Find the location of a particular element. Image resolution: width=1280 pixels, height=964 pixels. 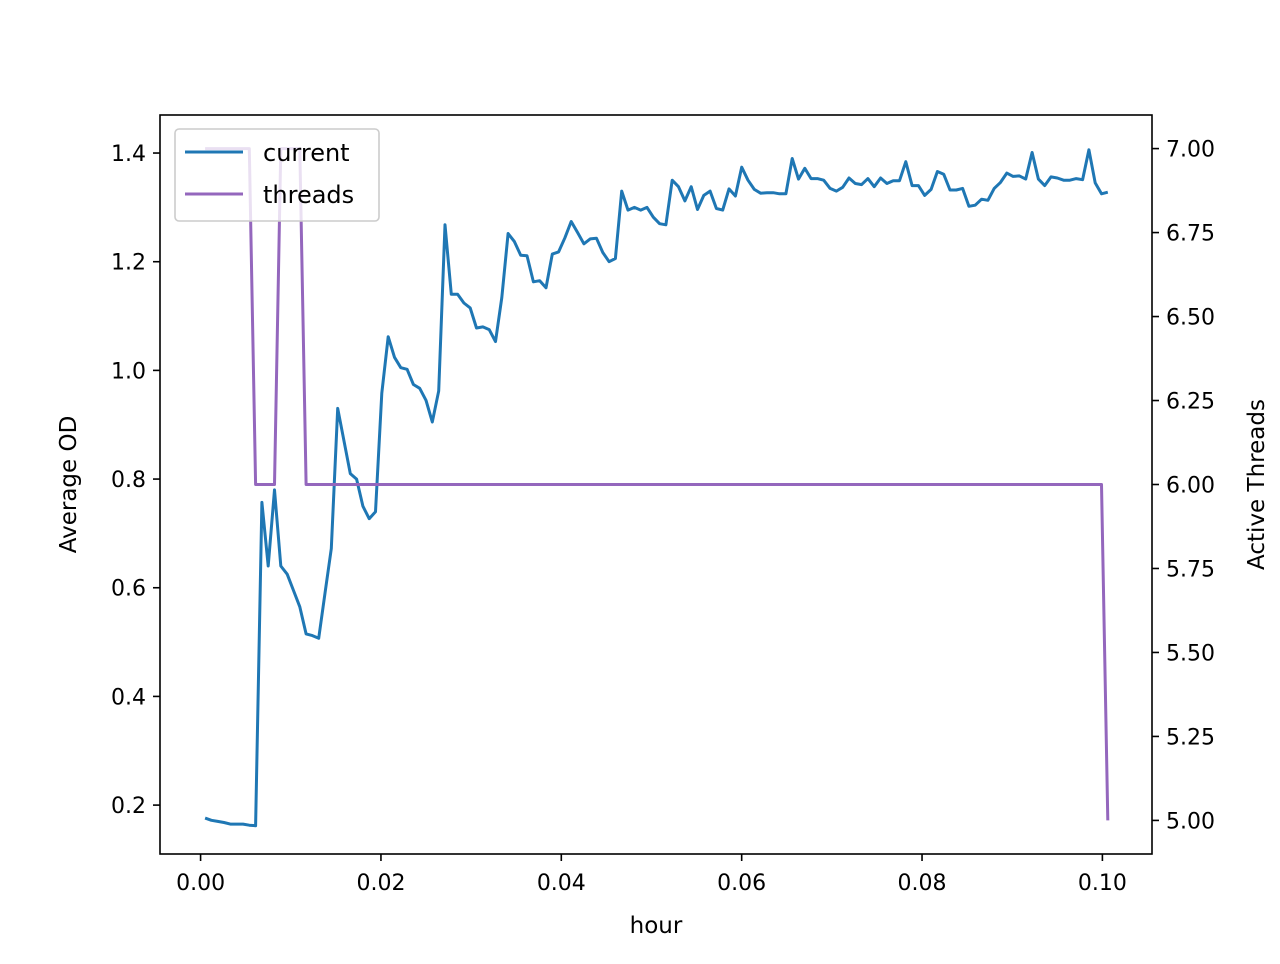

x-tick-label: 0.02 is located at coordinates (380, 883).